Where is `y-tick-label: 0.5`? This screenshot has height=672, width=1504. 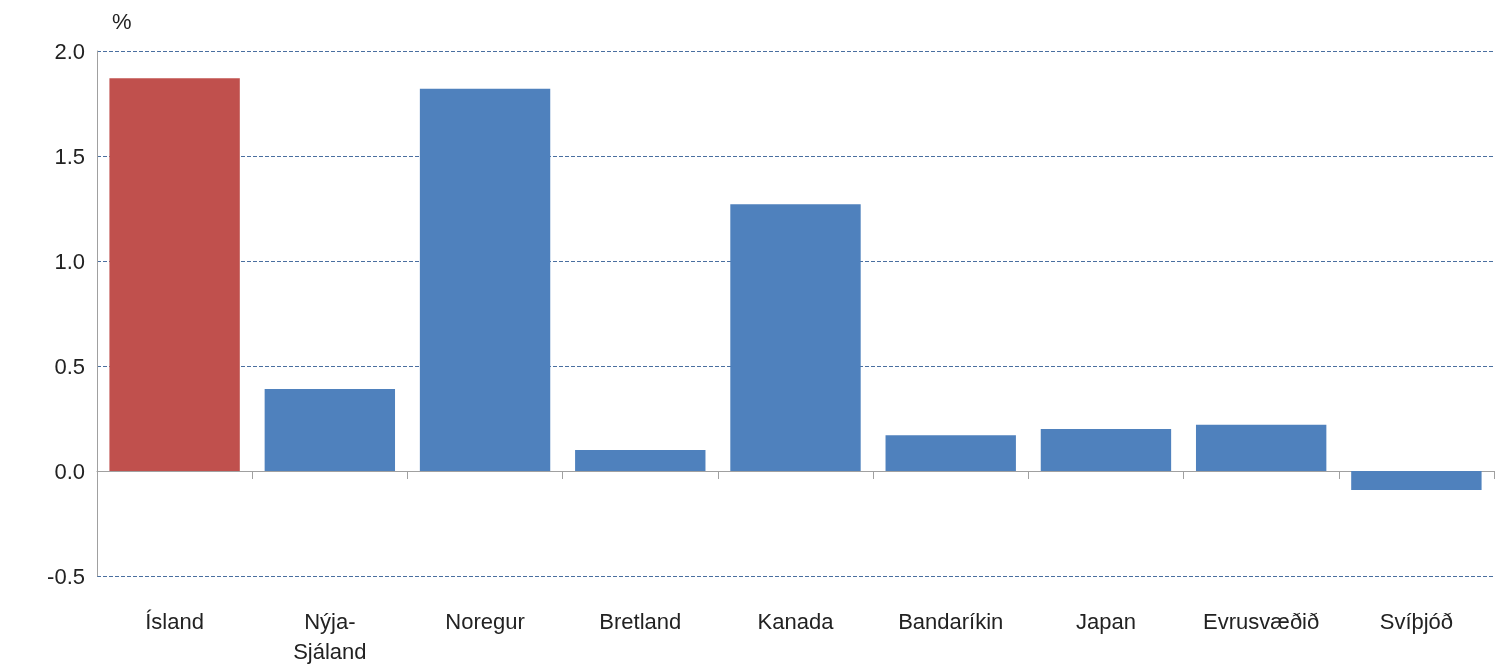 y-tick-label: 0.5 is located at coordinates (69, 366).